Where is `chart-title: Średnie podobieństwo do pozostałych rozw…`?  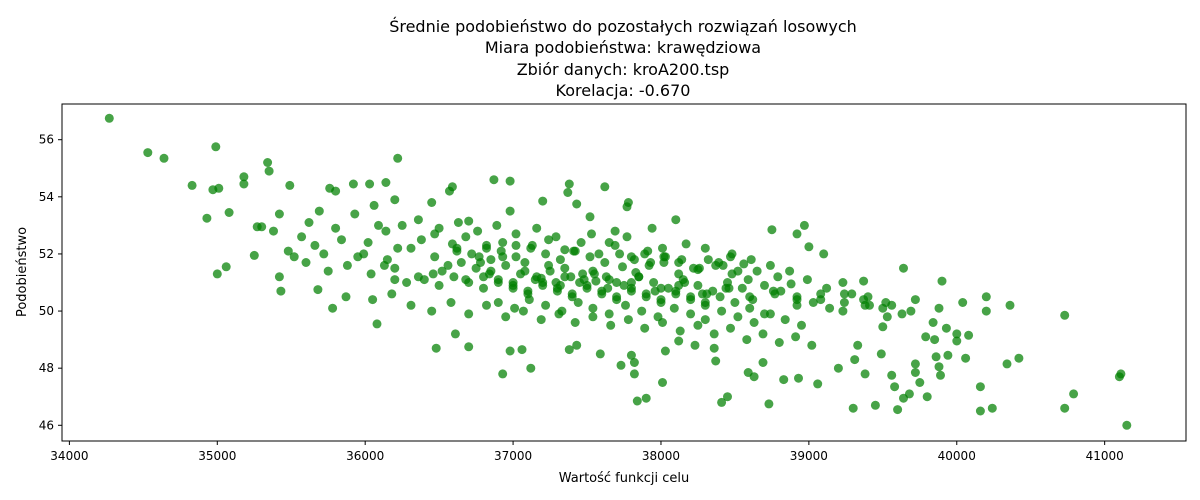
chart-title: Średnie podobieństwo do pozostałych rozw… is located at coordinates (623, 58).